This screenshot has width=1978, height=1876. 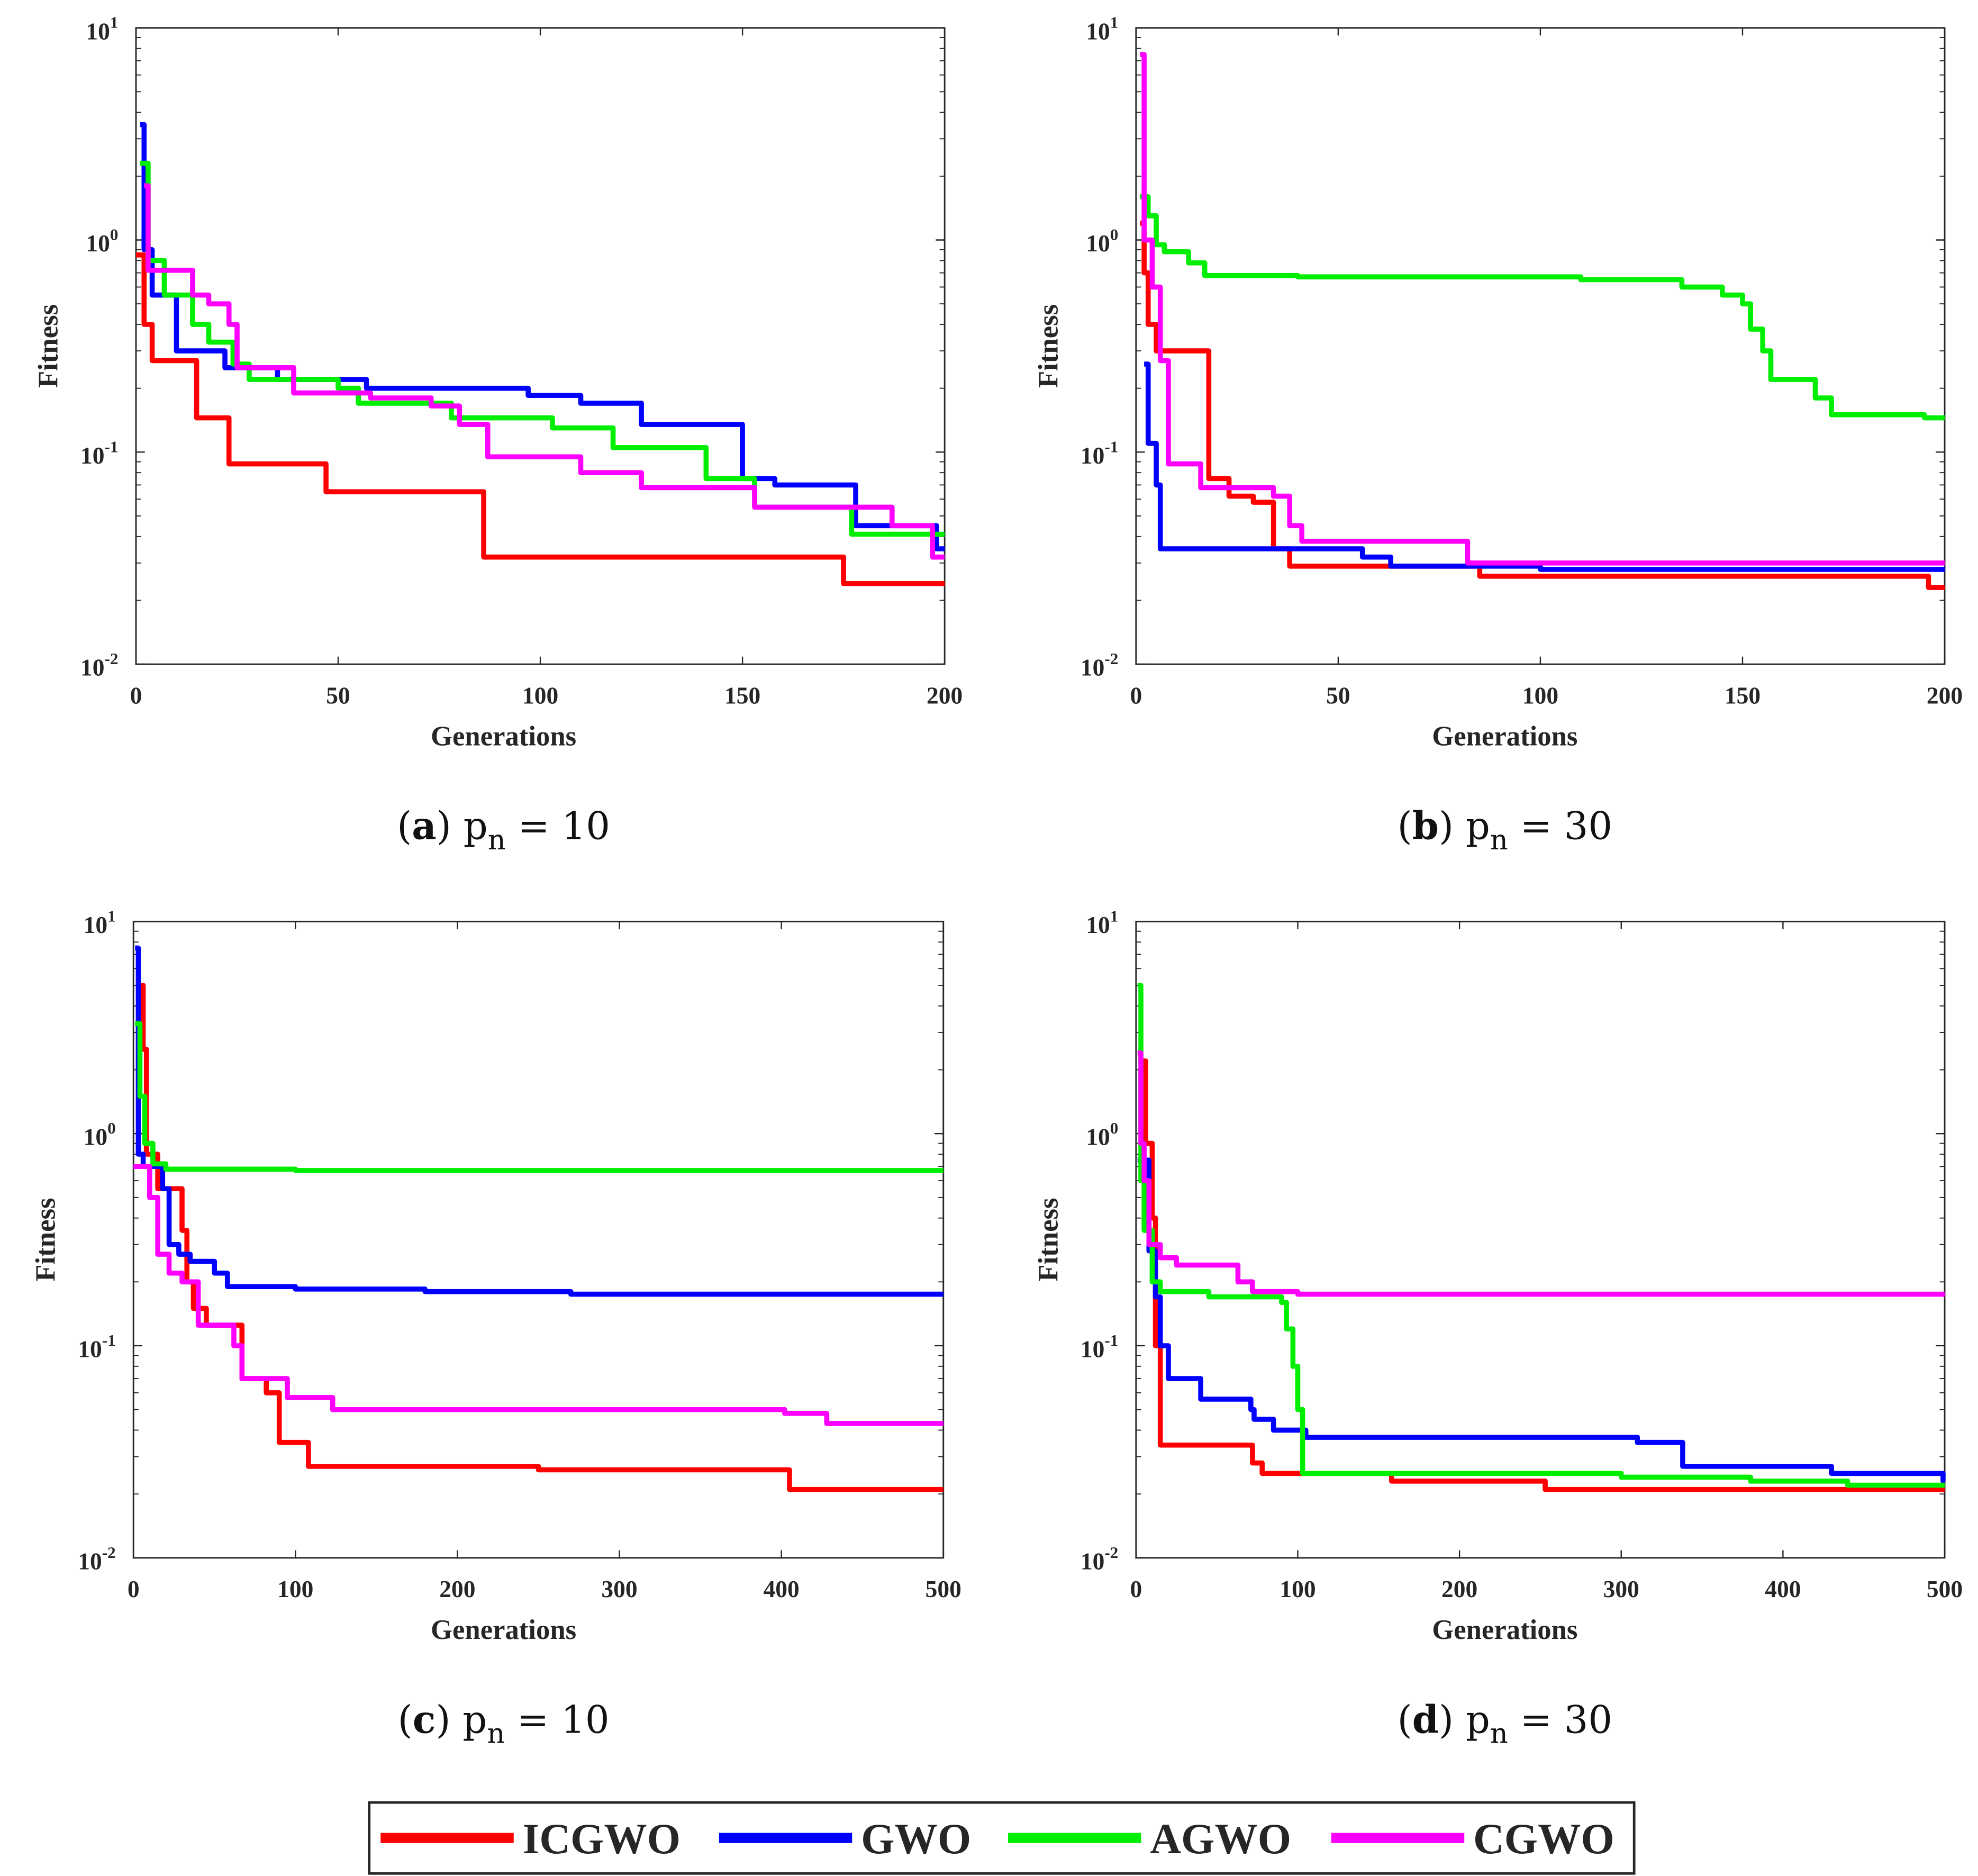 What do you see at coordinates (503, 830) in the screenshot?
I see `panel-caption: (a) pn = 10` at bounding box center [503, 830].